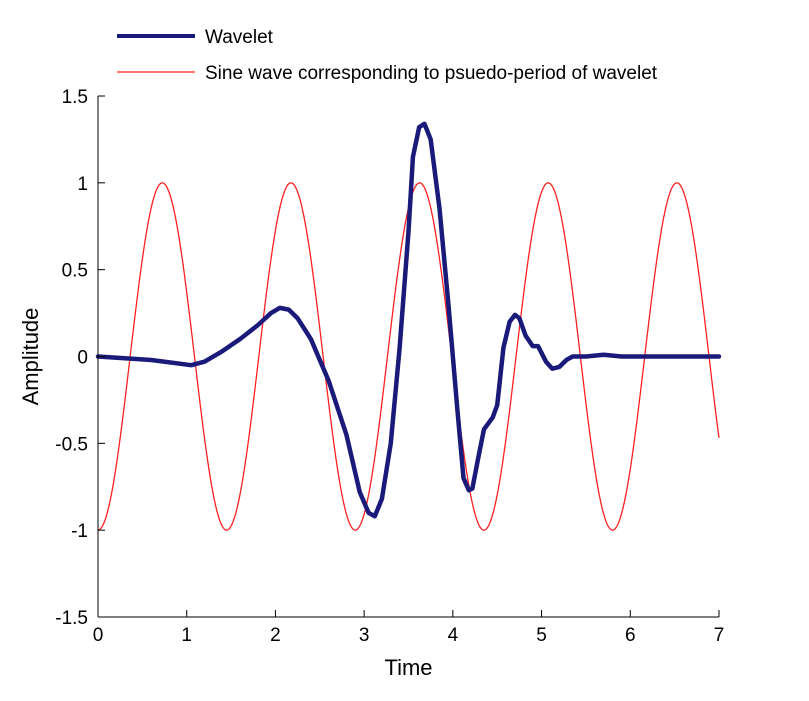  Describe the element at coordinates (71, 444) in the screenshot. I see `y-tick-label: -0.5` at that location.